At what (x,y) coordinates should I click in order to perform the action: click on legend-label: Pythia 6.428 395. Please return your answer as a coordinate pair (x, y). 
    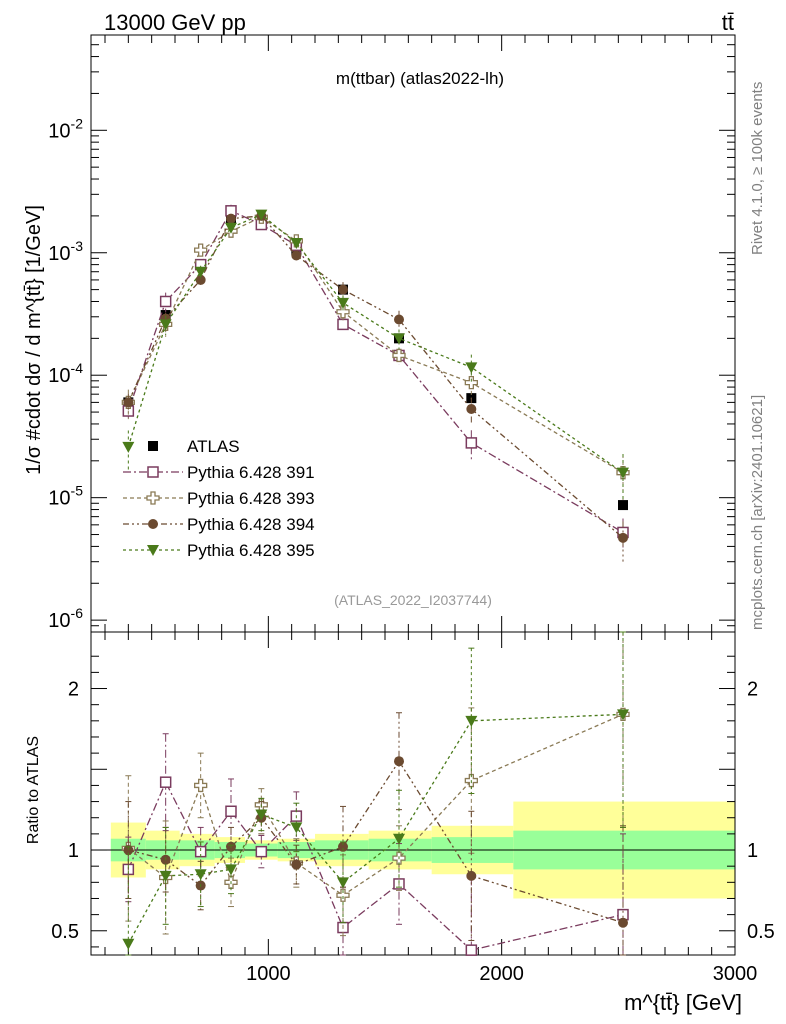
    Looking at the image, I should click on (251, 550).